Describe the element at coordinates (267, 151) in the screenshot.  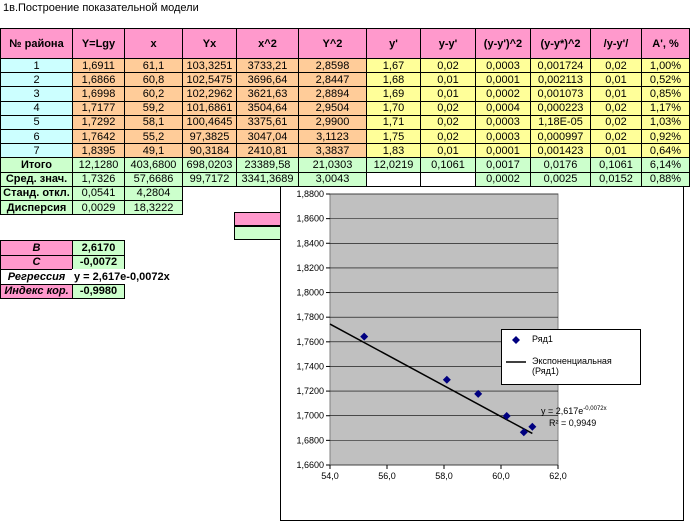
I see `table-cell: 2410,81` at that location.